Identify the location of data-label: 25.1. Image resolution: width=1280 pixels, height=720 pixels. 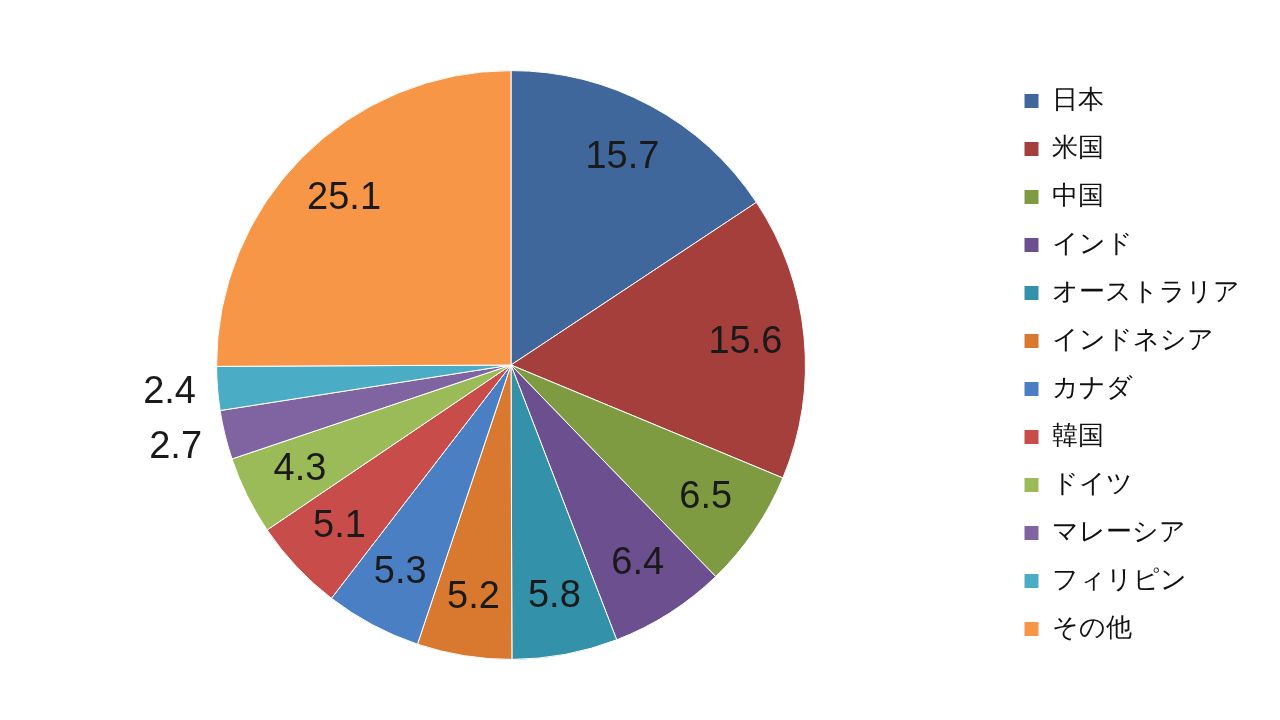
(344, 196).